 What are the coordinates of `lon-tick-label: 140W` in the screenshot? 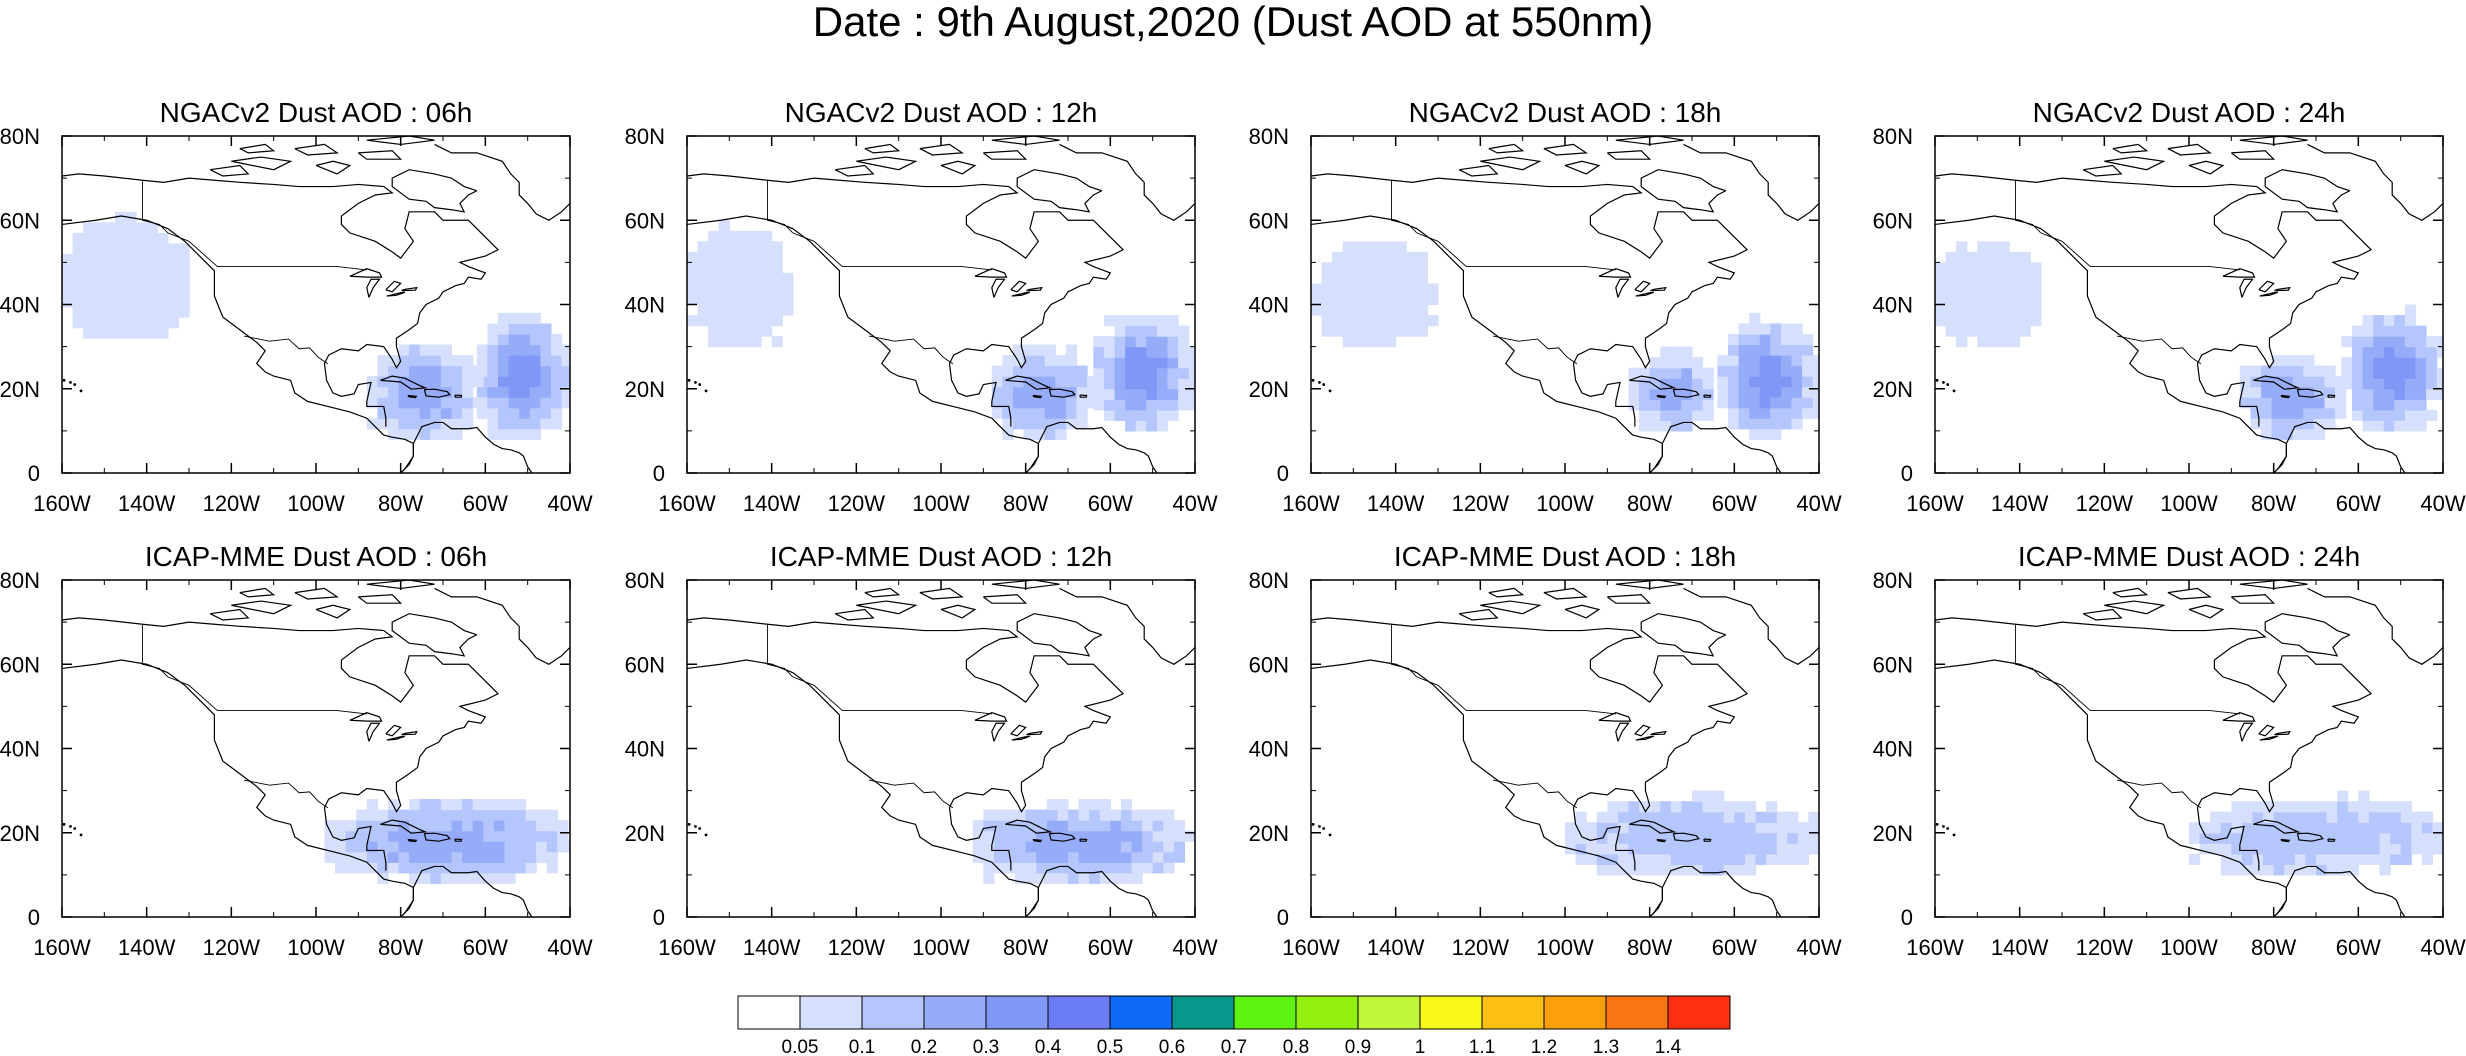 It's located at (772, 947).